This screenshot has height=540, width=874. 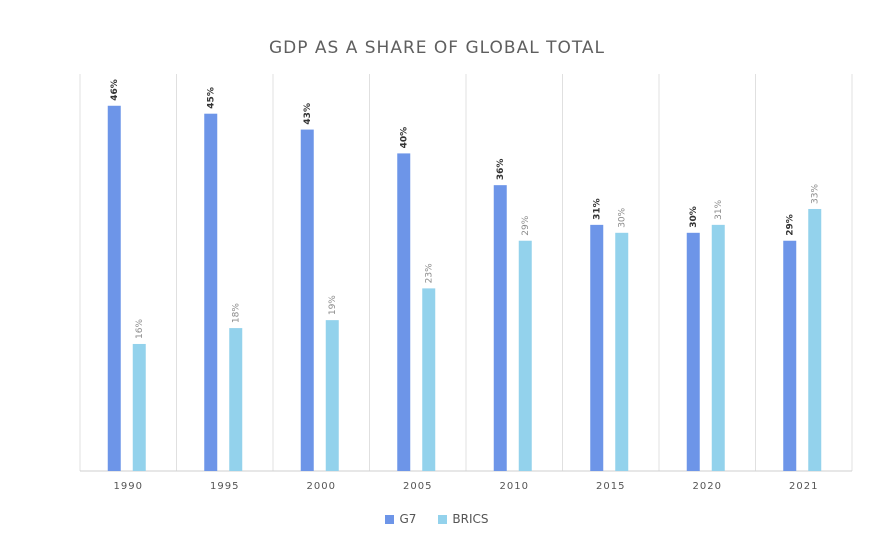 I want to click on data-label-brics: 18%, so click(x=237, y=313).